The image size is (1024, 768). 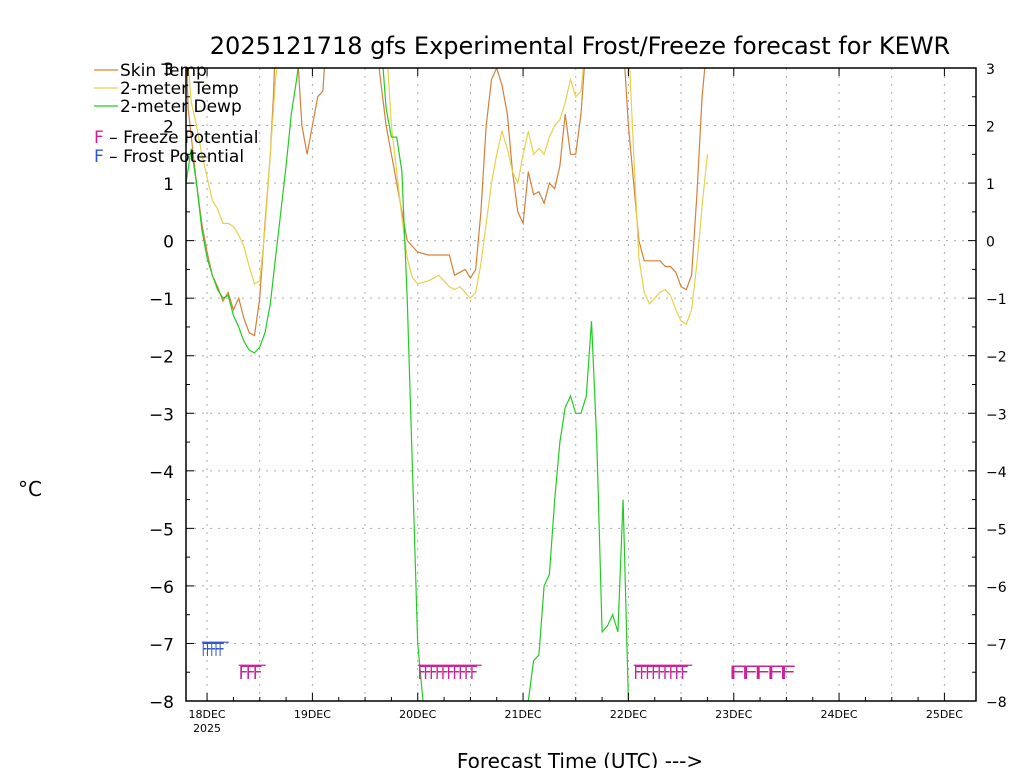 I want to click on x-tick-sublabel: 2025, so click(x=207, y=728).